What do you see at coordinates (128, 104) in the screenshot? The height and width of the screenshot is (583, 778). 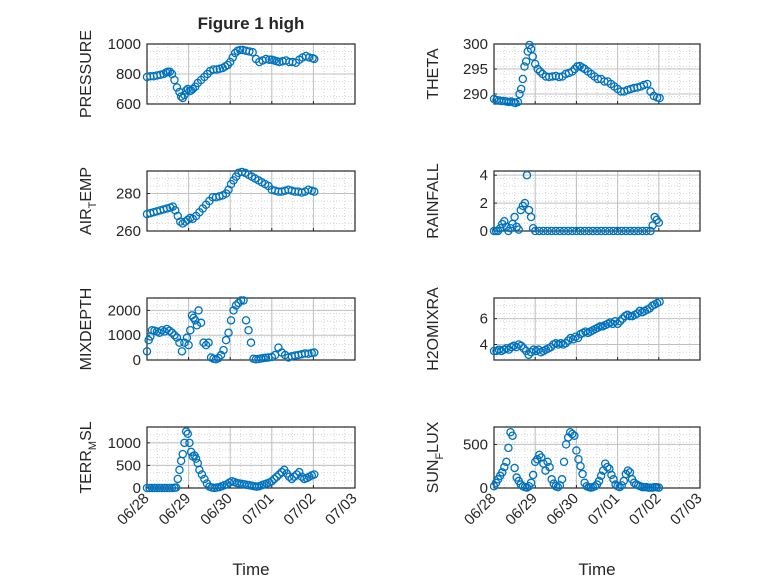 I see `y-tick-label: 600` at bounding box center [128, 104].